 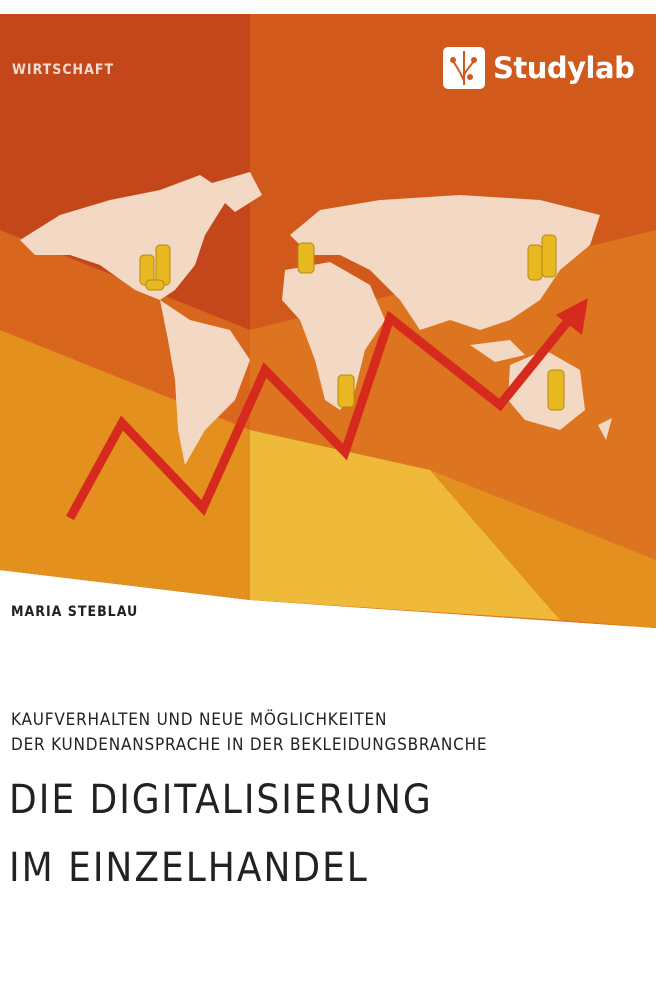 What do you see at coordinates (189, 868) in the screenshot?
I see `title-line-2: IM EINZELHANDEL` at bounding box center [189, 868].